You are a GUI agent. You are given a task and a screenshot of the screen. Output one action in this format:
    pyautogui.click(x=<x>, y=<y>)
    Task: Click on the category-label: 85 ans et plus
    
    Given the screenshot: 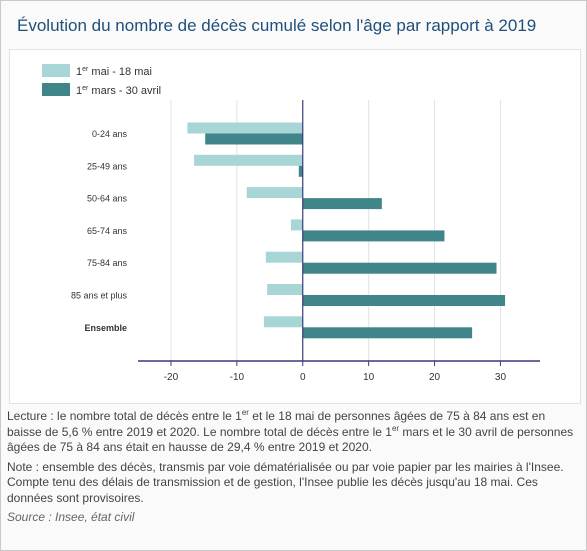 What is the action you would take?
    pyautogui.click(x=99, y=296)
    